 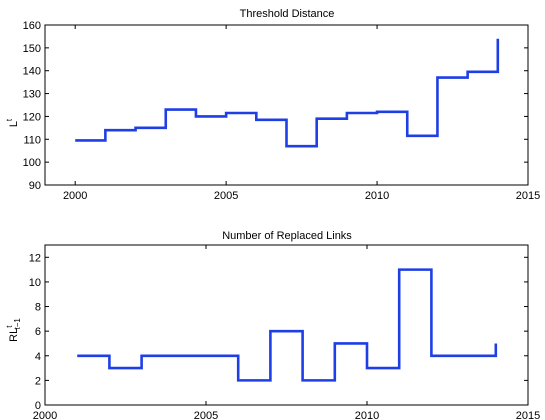 What do you see at coordinates (38, 308) in the screenshot?
I see `y-tick-label: 8` at bounding box center [38, 308].